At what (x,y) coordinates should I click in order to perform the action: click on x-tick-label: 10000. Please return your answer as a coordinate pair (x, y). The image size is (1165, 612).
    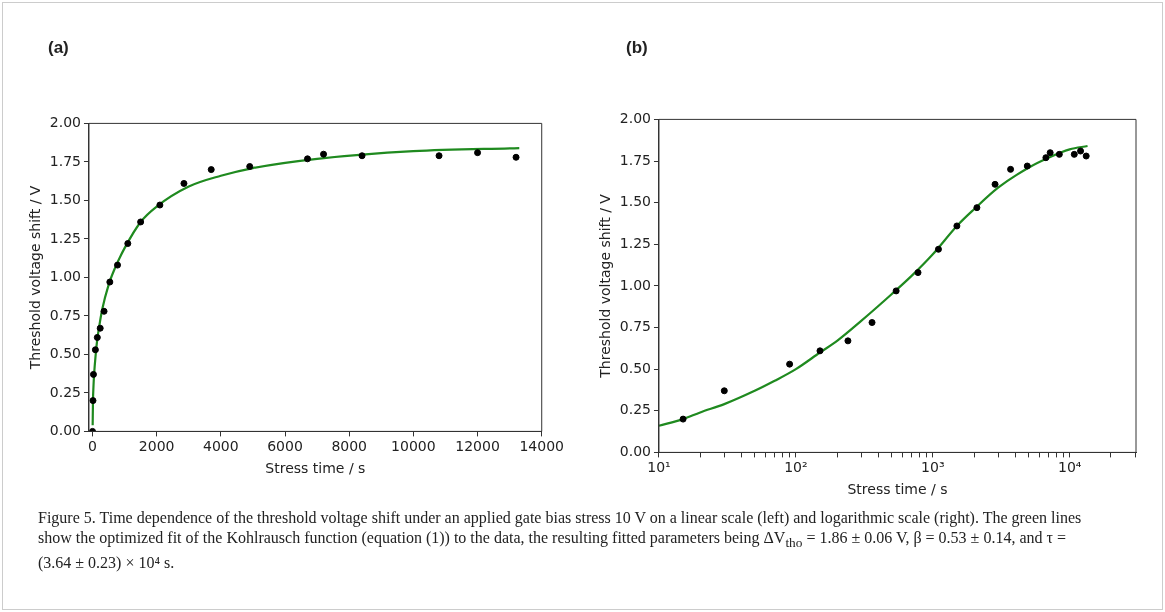
    Looking at the image, I should click on (413, 446).